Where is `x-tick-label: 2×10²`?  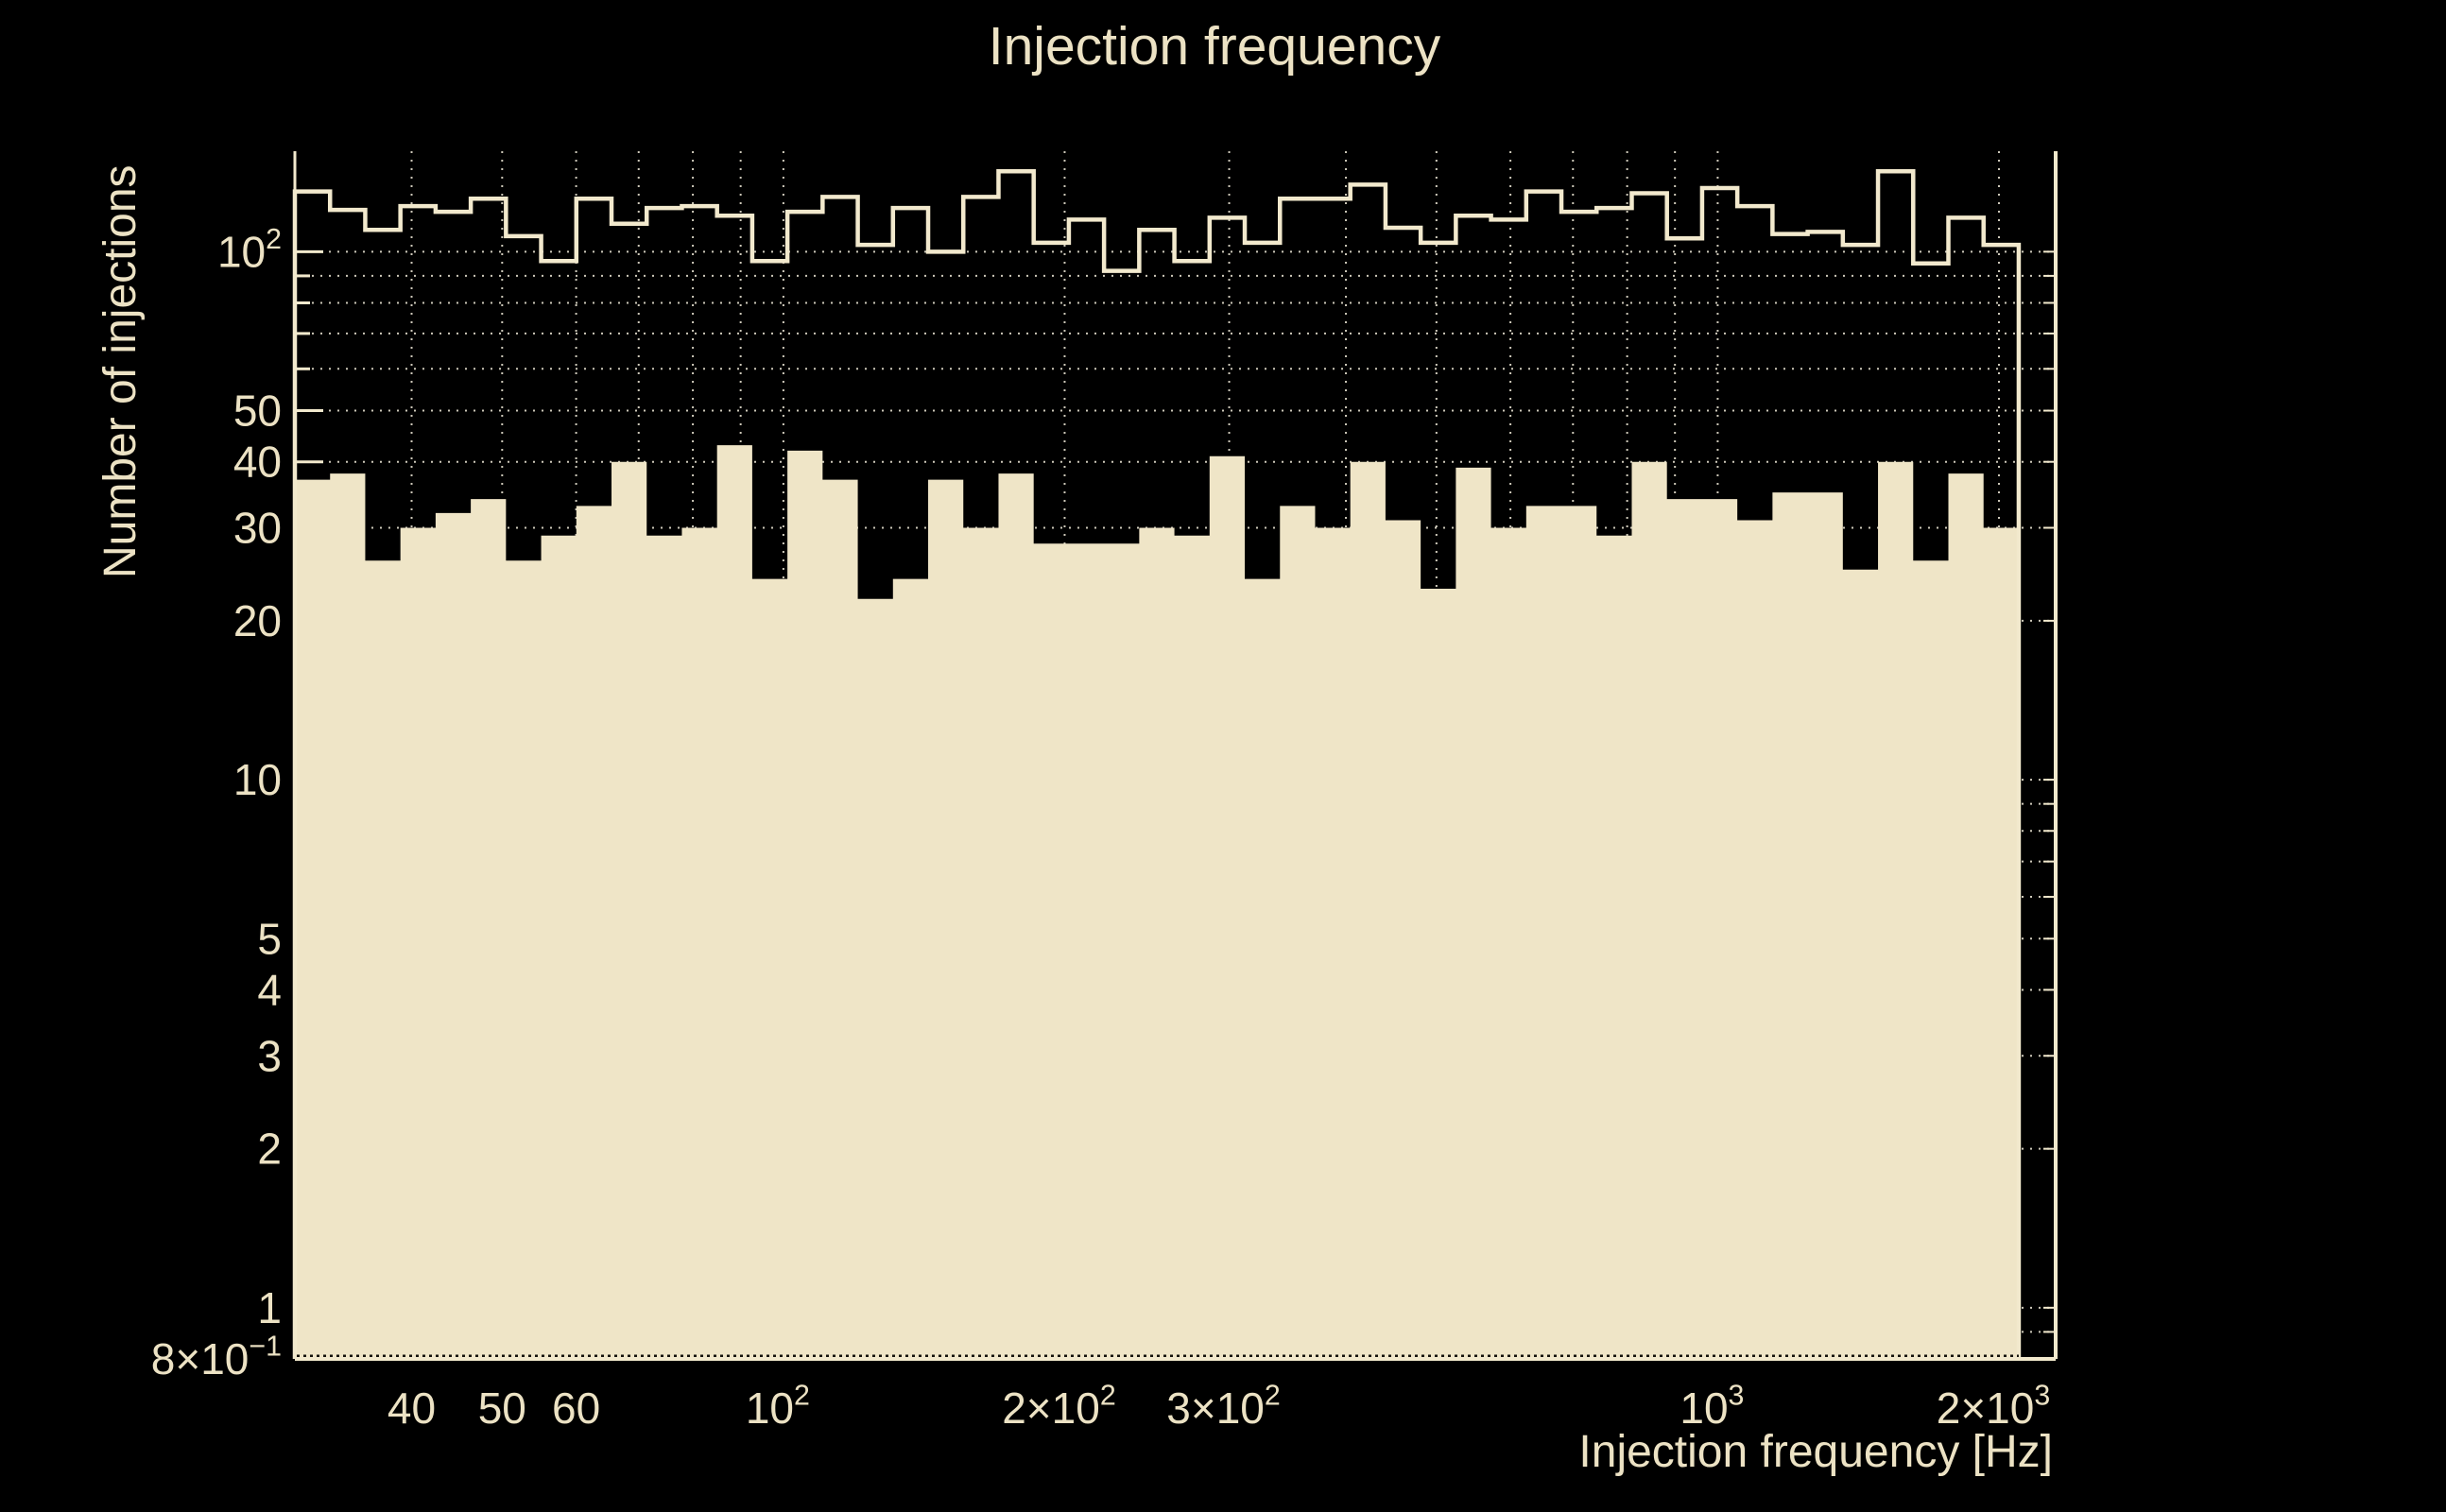
x-tick-label: 2×10² is located at coordinates (1059, 1407).